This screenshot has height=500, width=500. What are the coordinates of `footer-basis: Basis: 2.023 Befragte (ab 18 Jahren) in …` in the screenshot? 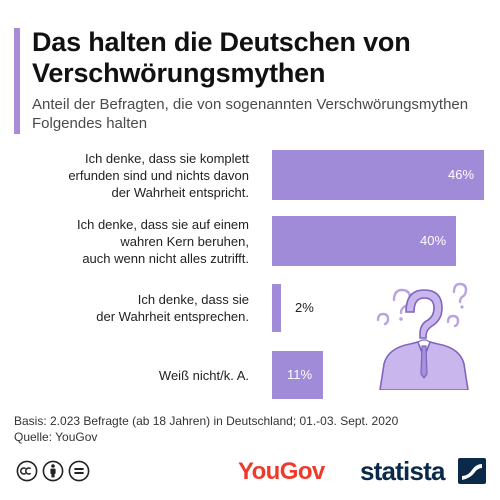 It's located at (206, 421).